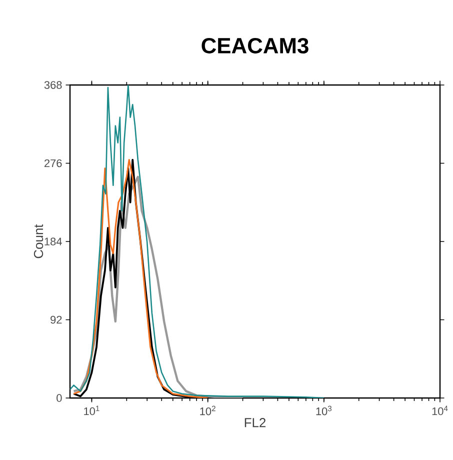 The width and height of the screenshot is (453, 460). I want to click on x-tick-label: 10$^{1}$, so click(92, 411).